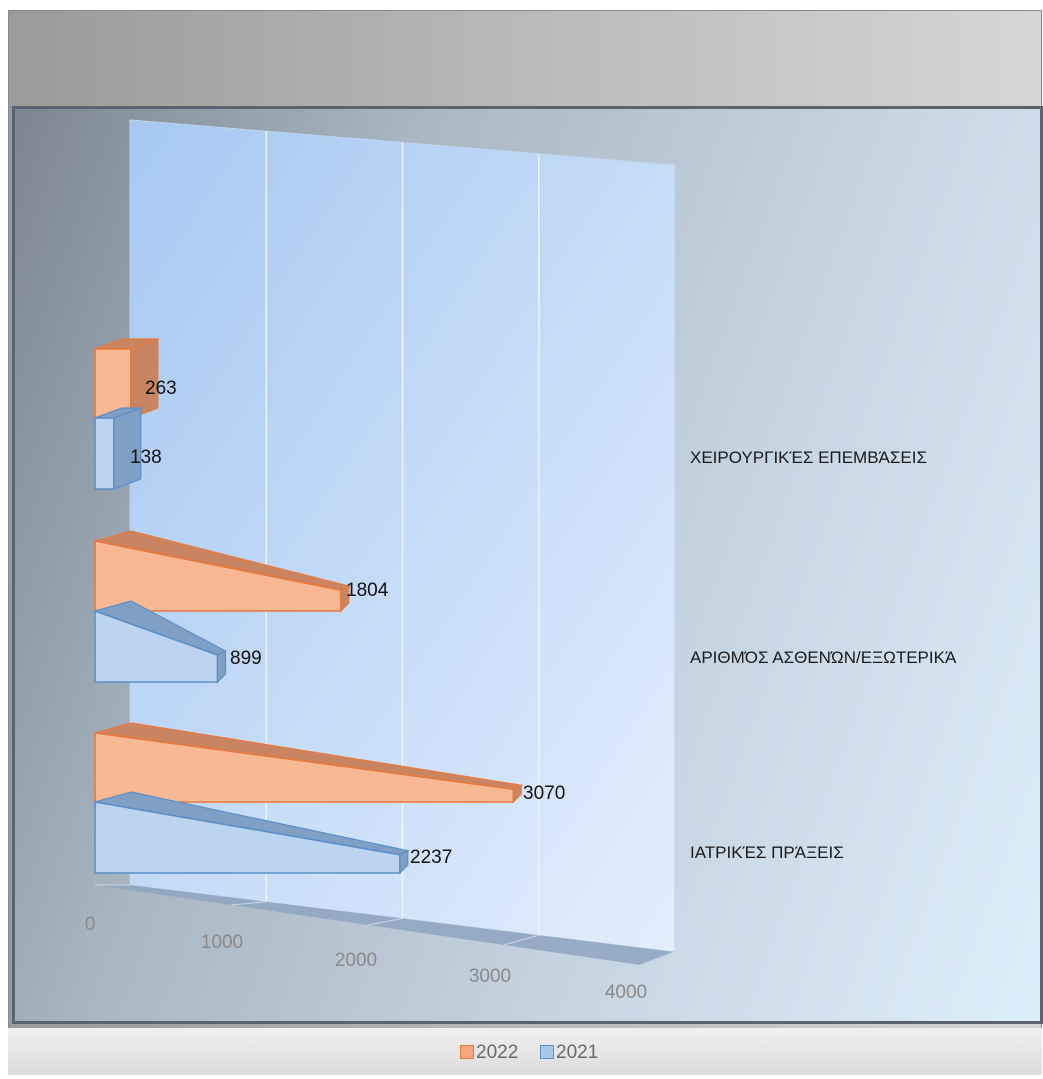  Describe the element at coordinates (525, 1051) in the screenshot. I see `legend-bar` at that location.